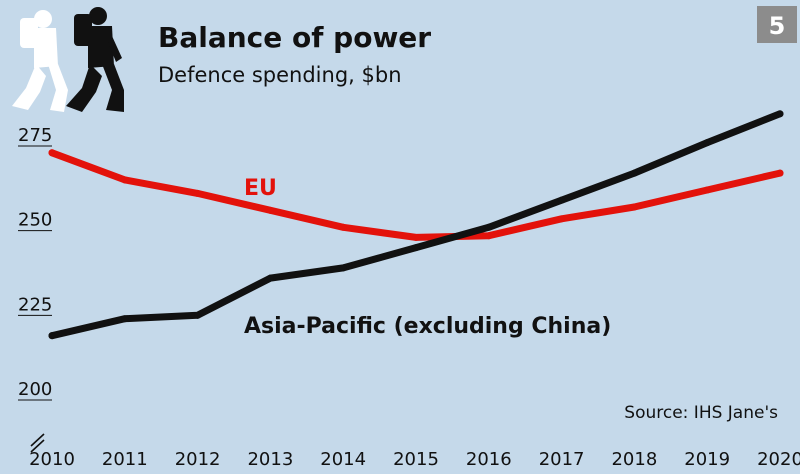 The height and width of the screenshot is (474, 800). I want to click on x-tick-label: 2013, so click(270, 459).